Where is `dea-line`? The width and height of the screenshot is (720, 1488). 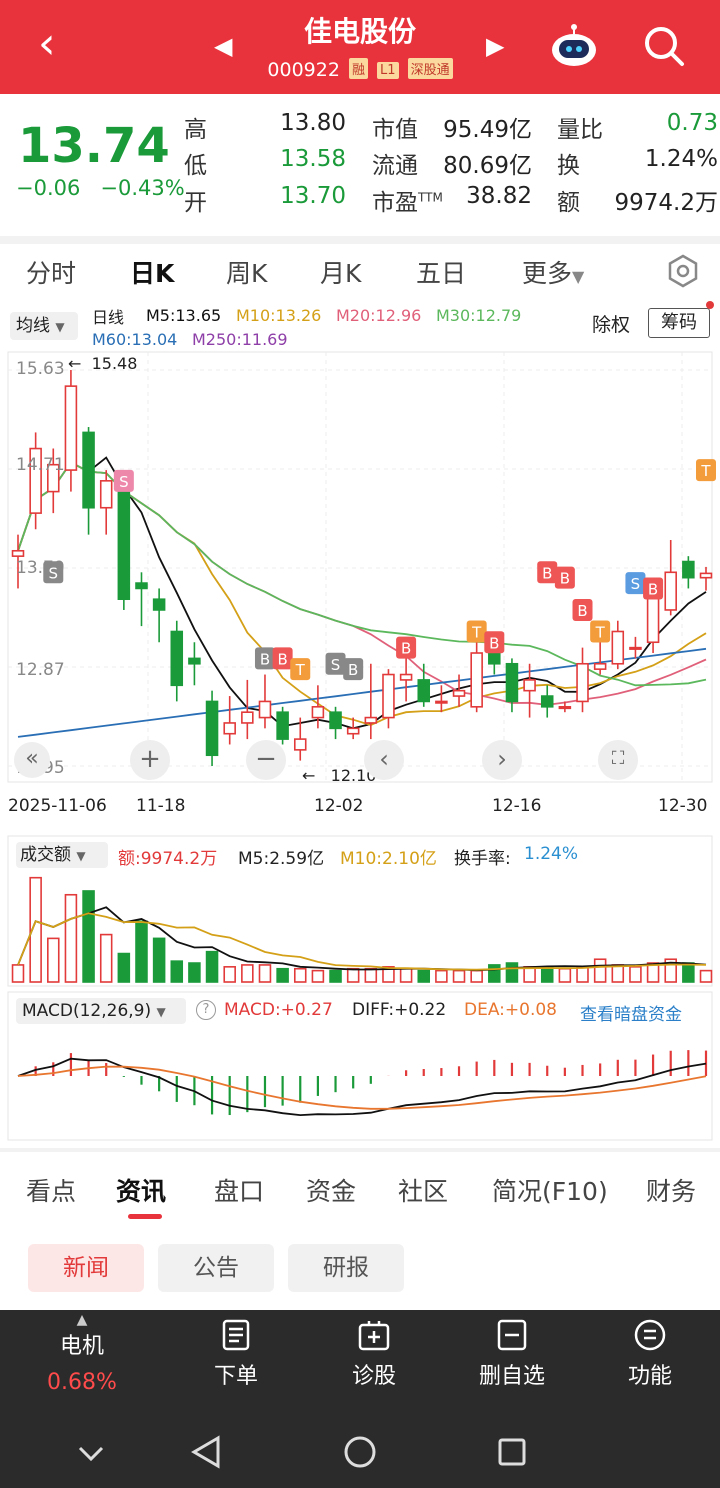 dea-line is located at coordinates (362, 1087).